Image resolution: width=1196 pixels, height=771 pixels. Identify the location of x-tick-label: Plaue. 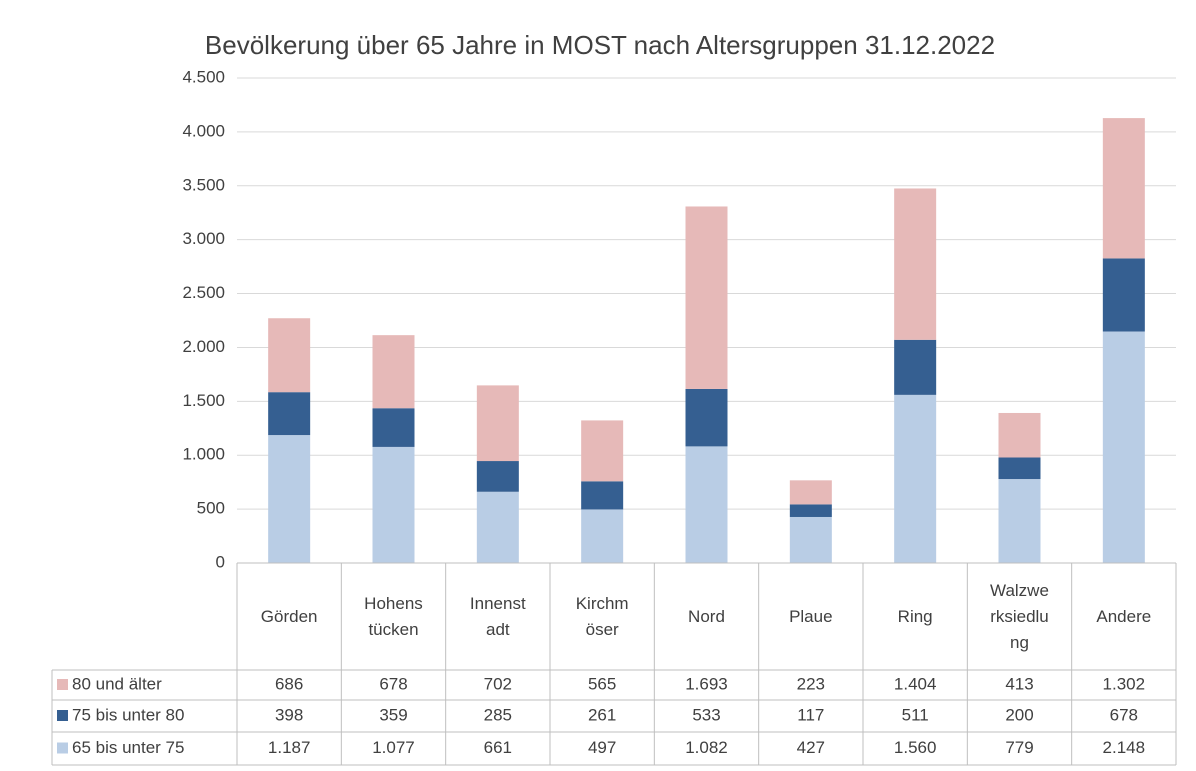
(811, 616).